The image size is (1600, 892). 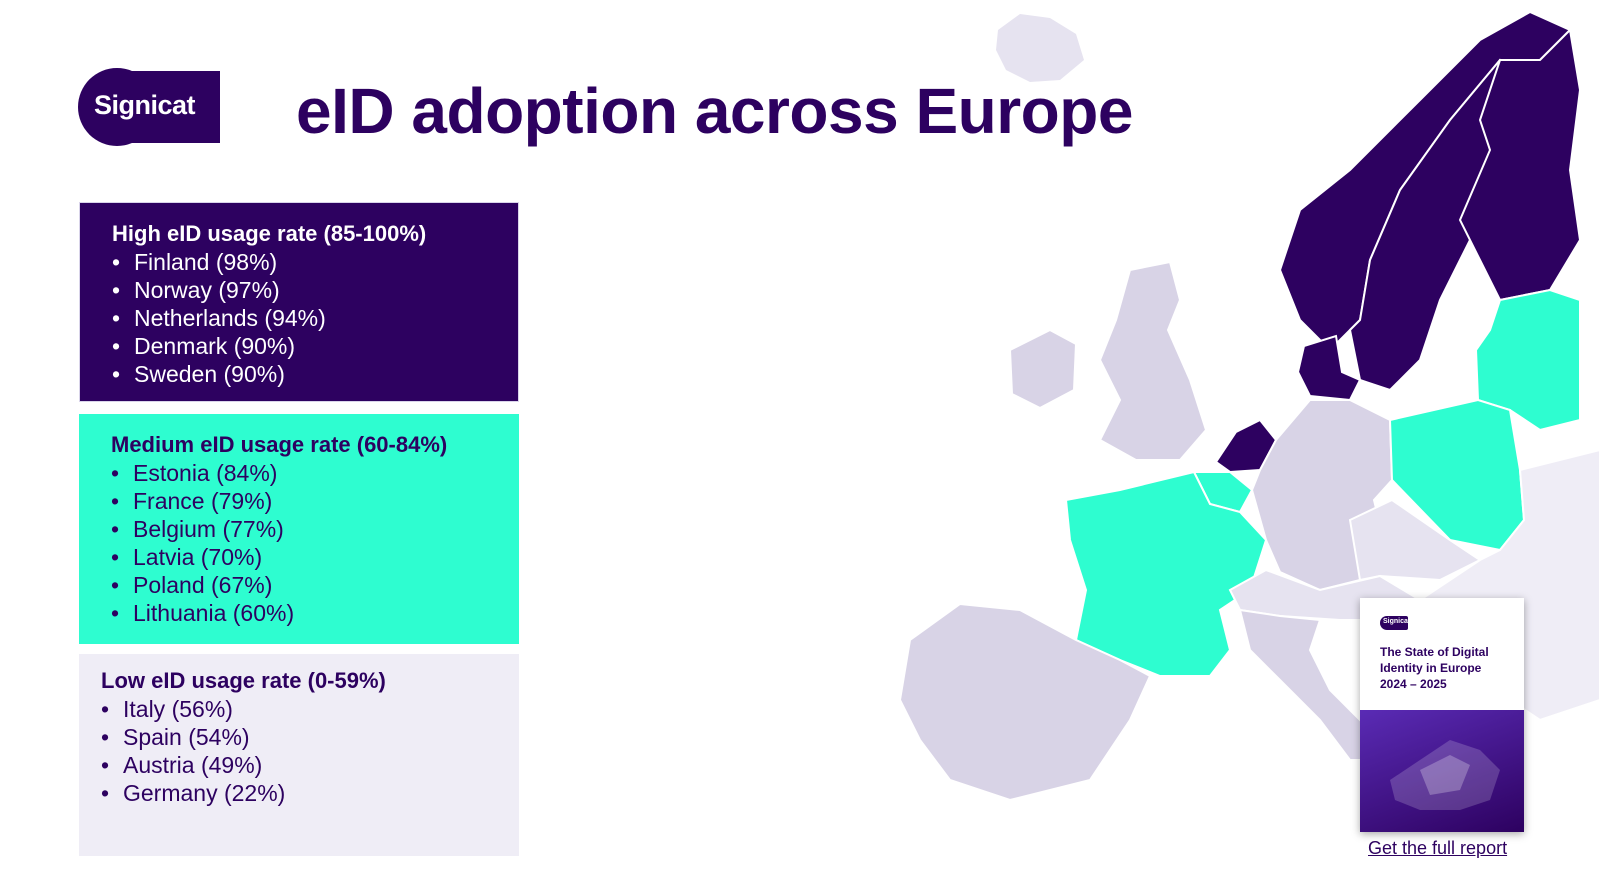 What do you see at coordinates (1025, 702) in the screenshot?
I see `iberia-shape` at bounding box center [1025, 702].